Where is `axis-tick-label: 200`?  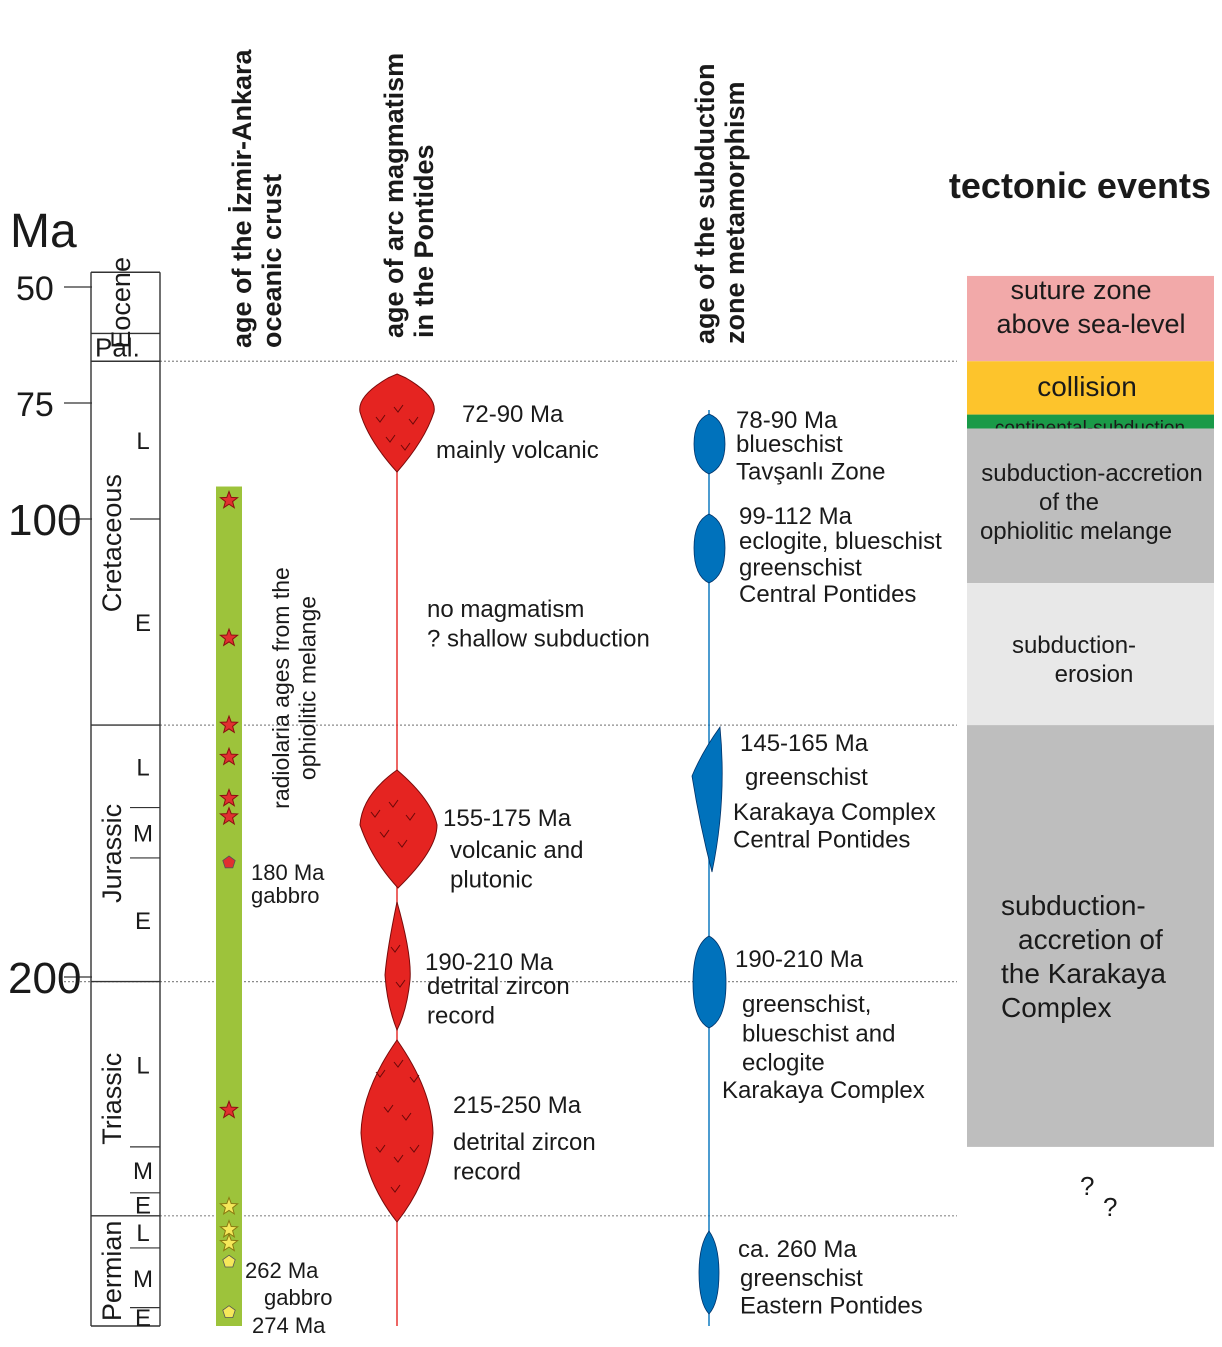 axis-tick-label: 200 is located at coordinates (44, 978).